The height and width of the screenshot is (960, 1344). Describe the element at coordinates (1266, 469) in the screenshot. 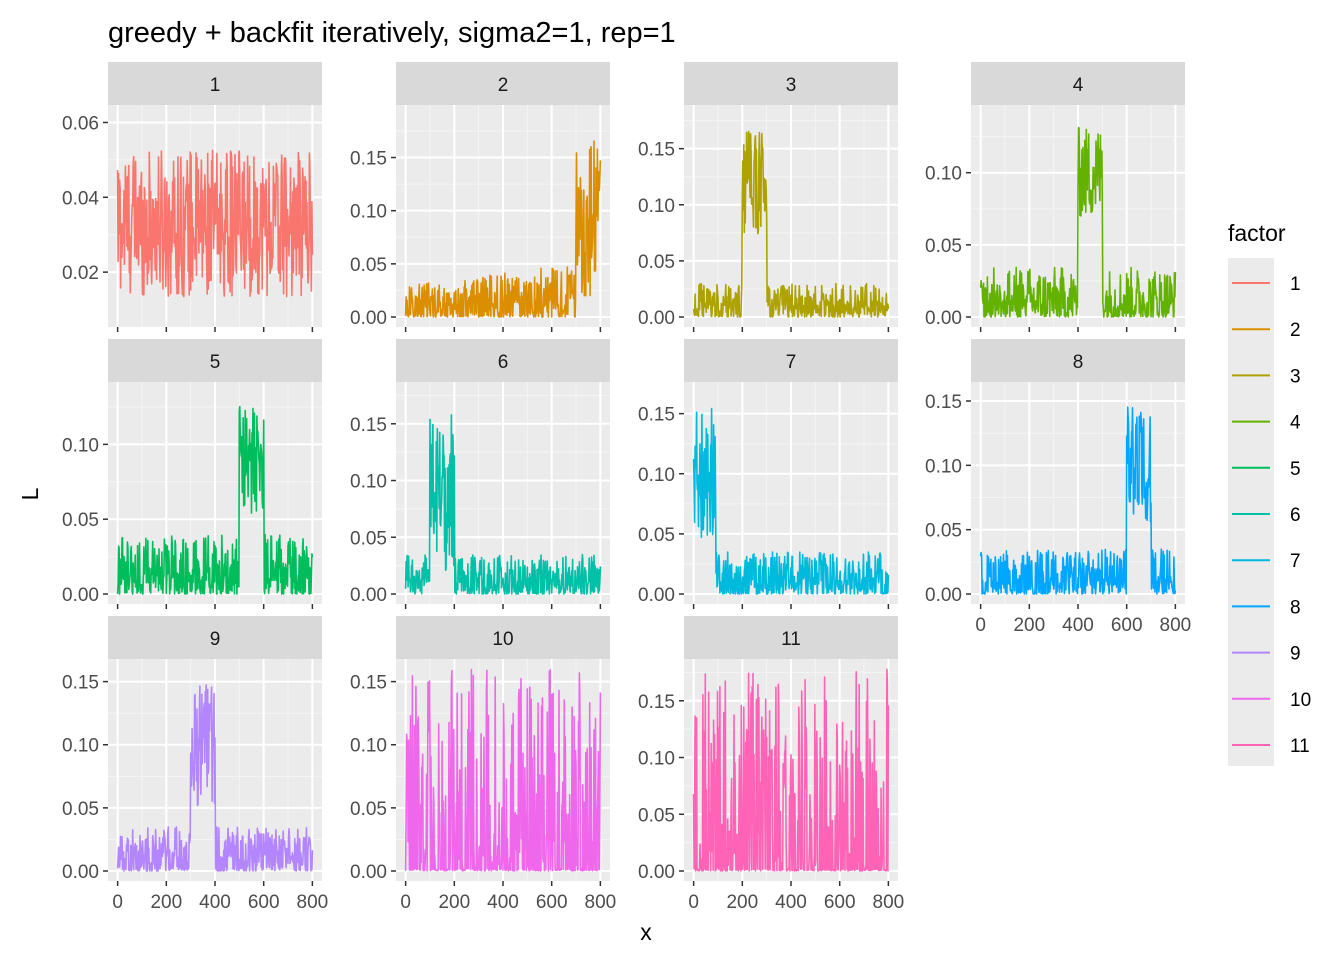

I see `legend-item-5: 5` at that location.